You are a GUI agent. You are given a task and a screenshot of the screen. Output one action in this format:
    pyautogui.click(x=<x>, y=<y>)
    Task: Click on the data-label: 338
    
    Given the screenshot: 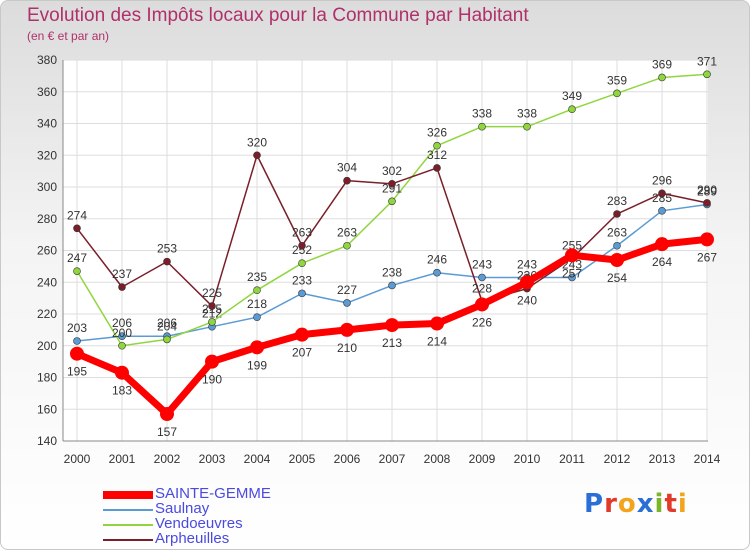 What is the action you would take?
    pyautogui.click(x=482, y=114)
    